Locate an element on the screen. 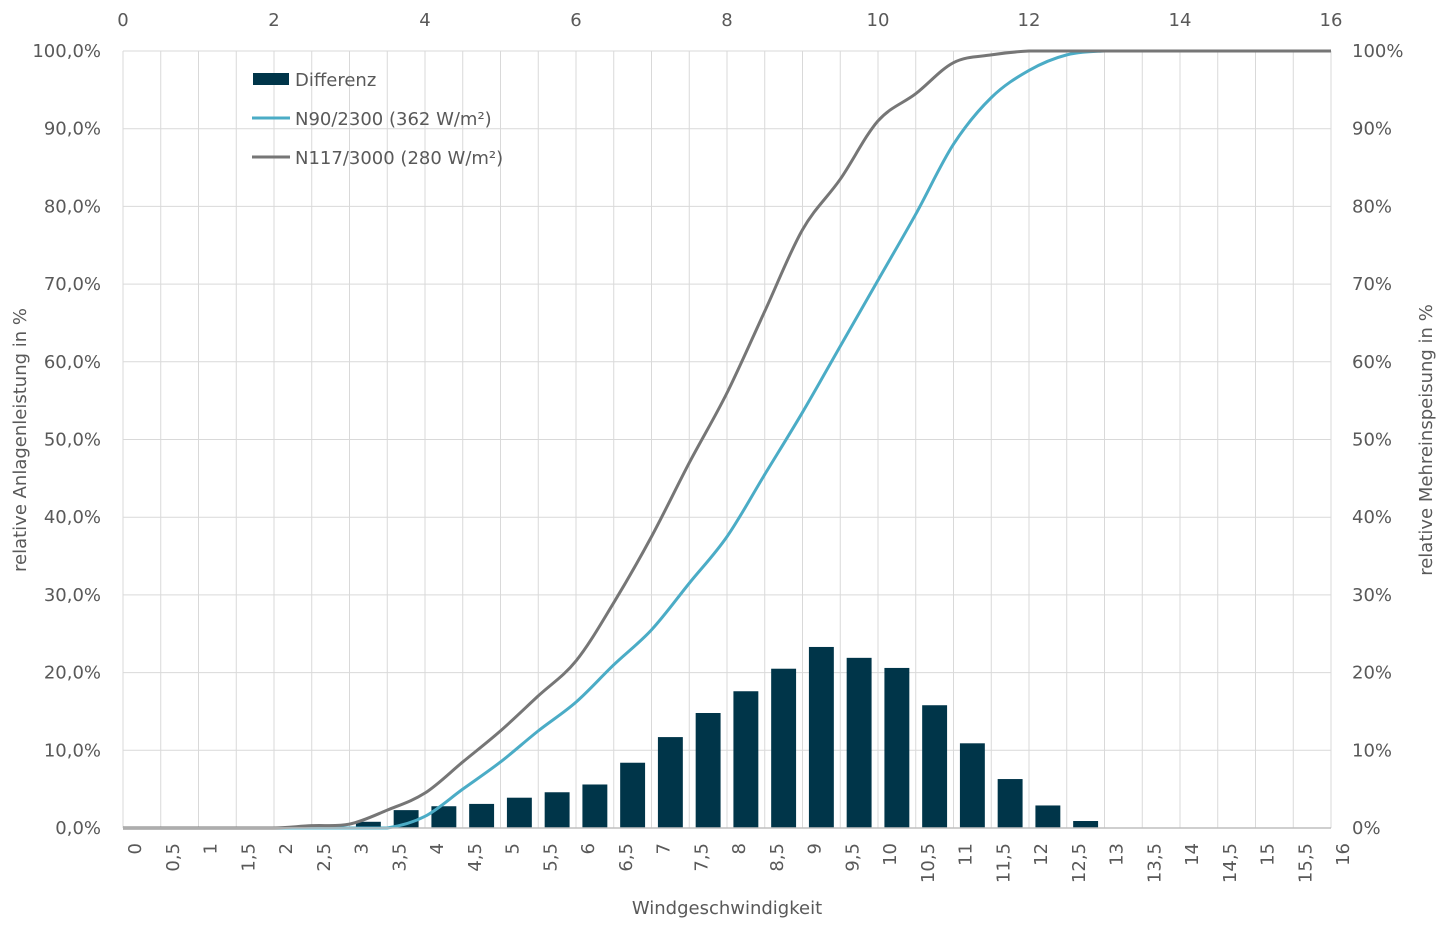 The height and width of the screenshot is (929, 1440). x-category-label: 11,5 is located at coordinates (1003, 863).